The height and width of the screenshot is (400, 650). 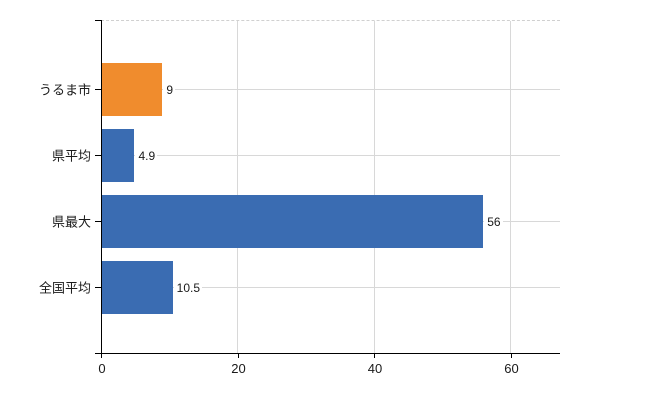 I want to click on value-label: 4.9, so click(x=146, y=155).